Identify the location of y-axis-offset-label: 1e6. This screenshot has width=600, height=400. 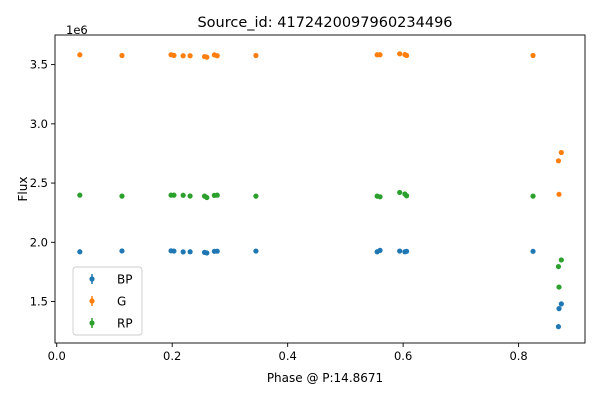
(77, 30).